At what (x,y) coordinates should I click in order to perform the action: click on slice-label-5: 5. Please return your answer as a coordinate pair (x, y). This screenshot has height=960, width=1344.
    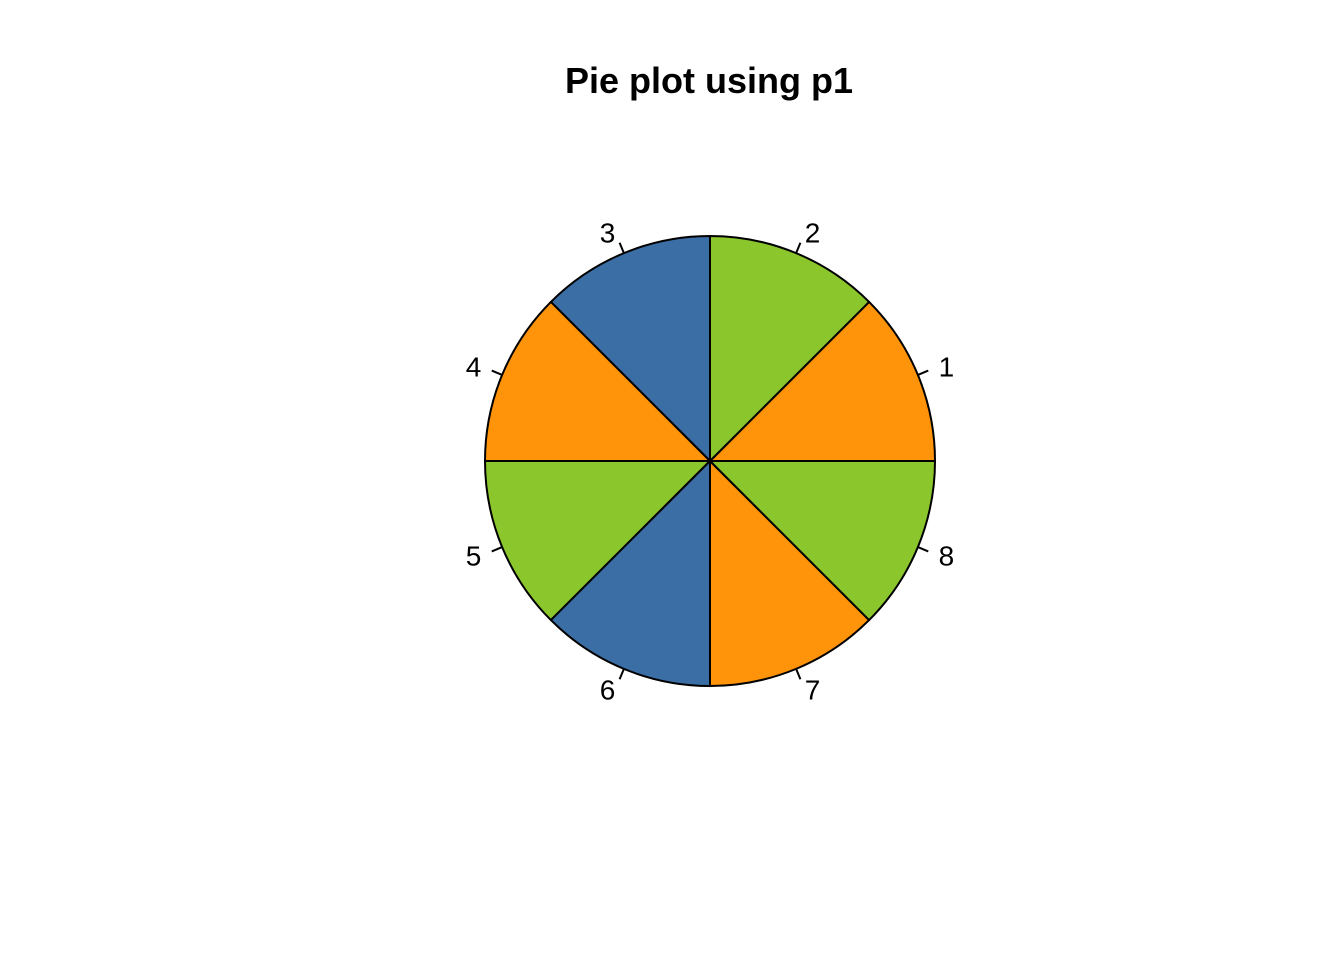
    Looking at the image, I should click on (474, 556).